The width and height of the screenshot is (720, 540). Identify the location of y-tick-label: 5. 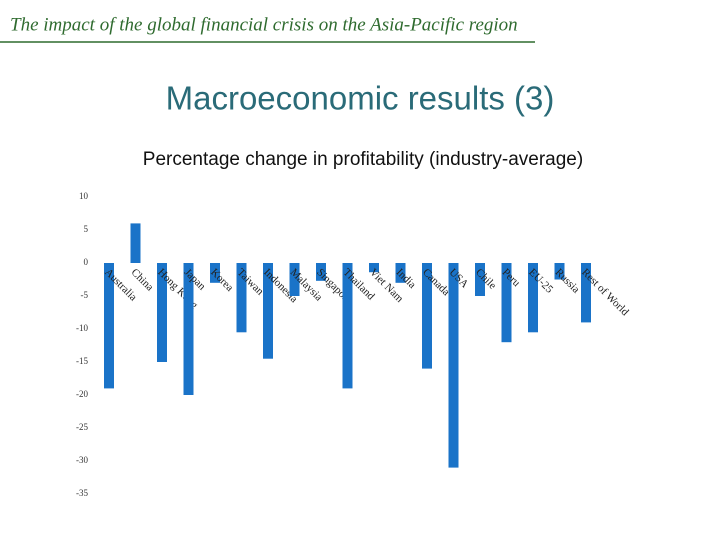
(86, 229).